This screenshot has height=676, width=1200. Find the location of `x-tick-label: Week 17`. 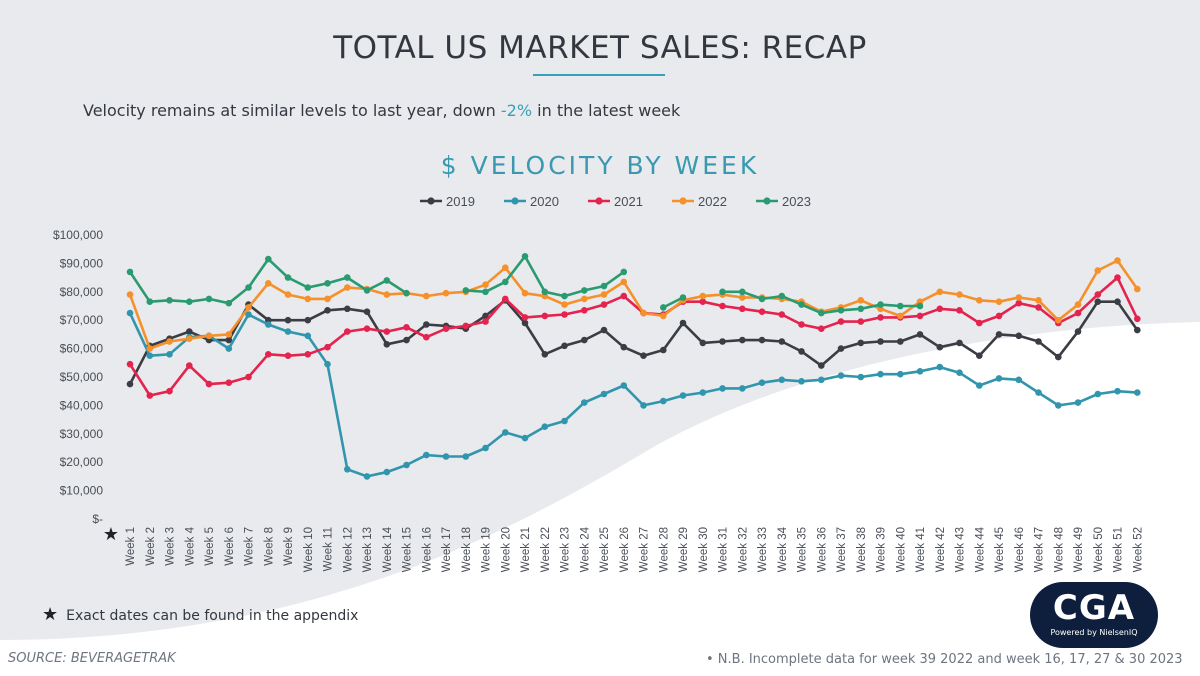

x-tick-label: Week 17 is located at coordinates (447, 549).